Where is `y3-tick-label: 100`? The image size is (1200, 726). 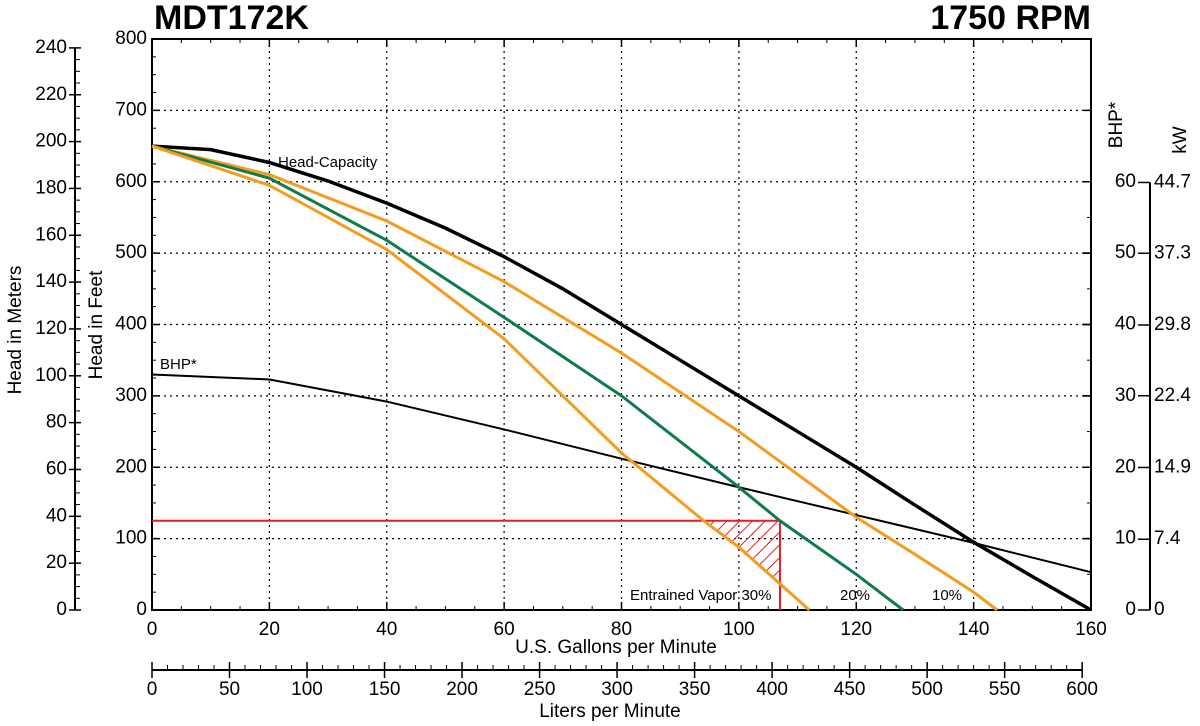
y3-tick-label: 100 is located at coordinates (51, 375).